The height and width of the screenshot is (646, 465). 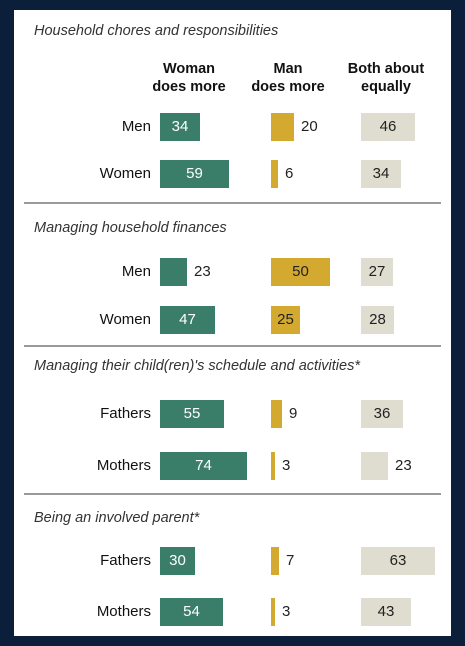 I want to click on bar-value: 36, so click(x=382, y=413).